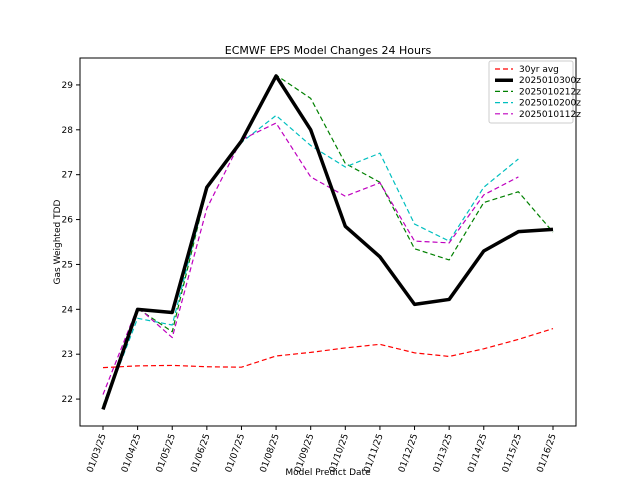 Image resolution: width=640 pixels, height=480 pixels. I want to click on x-tick-label: 01/15/25, so click(512, 453).